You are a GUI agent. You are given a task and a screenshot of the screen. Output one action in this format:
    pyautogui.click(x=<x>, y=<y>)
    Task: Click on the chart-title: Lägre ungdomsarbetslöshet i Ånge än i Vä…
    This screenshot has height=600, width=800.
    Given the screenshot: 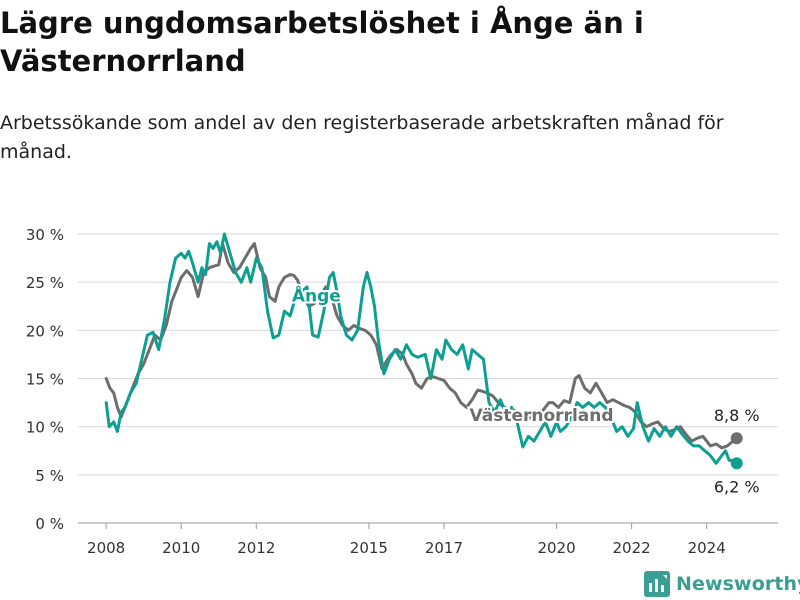 What is the action you would take?
    pyautogui.click(x=322, y=42)
    